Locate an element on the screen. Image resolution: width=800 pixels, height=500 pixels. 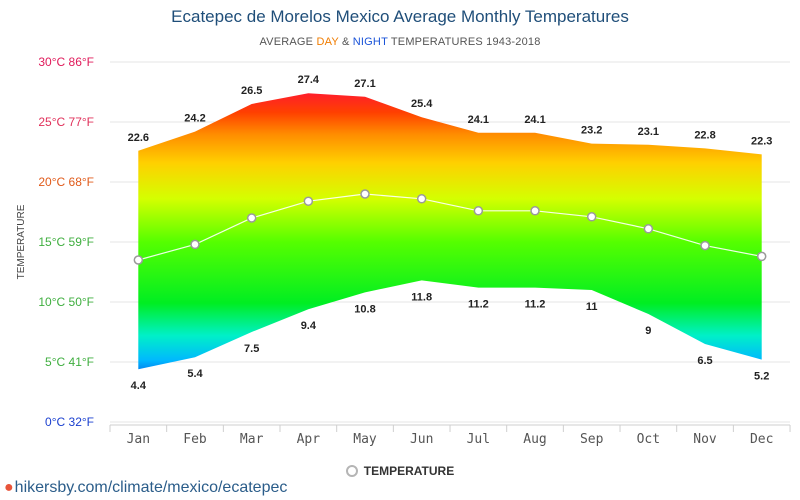
average-temperature-series is located at coordinates (450, 227).